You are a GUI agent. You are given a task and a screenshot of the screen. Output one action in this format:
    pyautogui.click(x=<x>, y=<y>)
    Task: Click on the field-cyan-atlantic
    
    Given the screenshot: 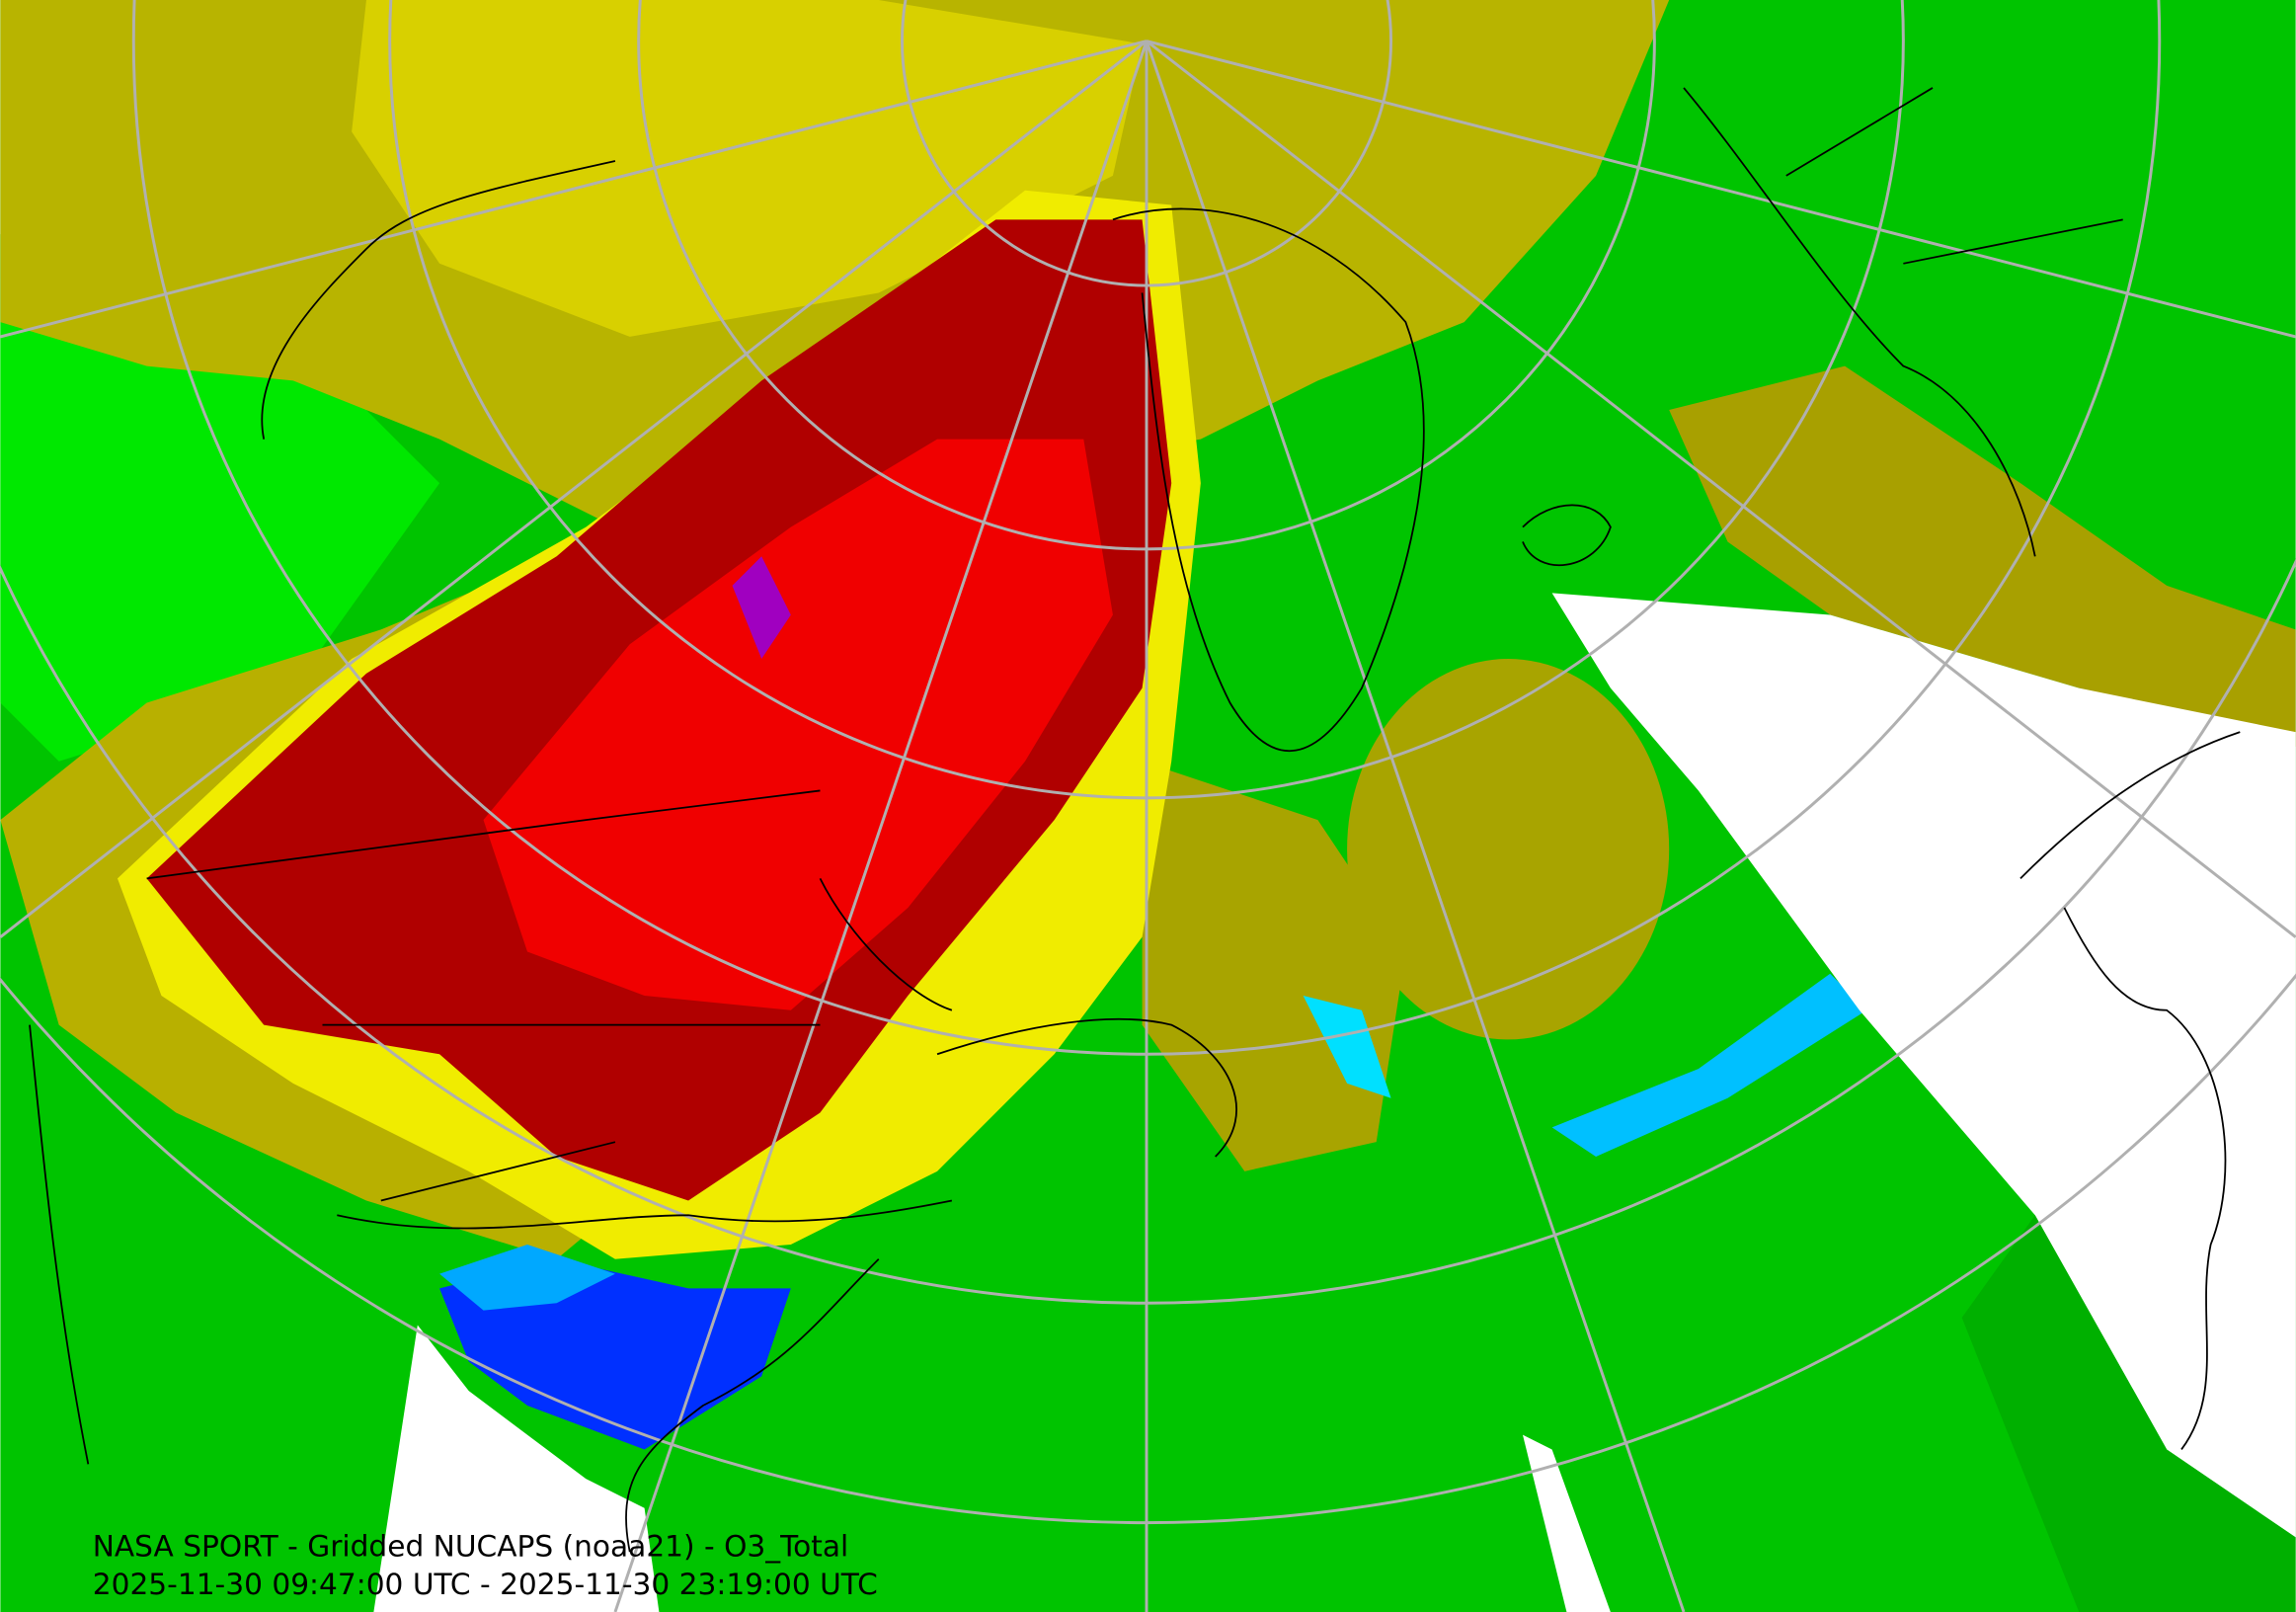 What is the action you would take?
    pyautogui.click(x=1709, y=1066)
    